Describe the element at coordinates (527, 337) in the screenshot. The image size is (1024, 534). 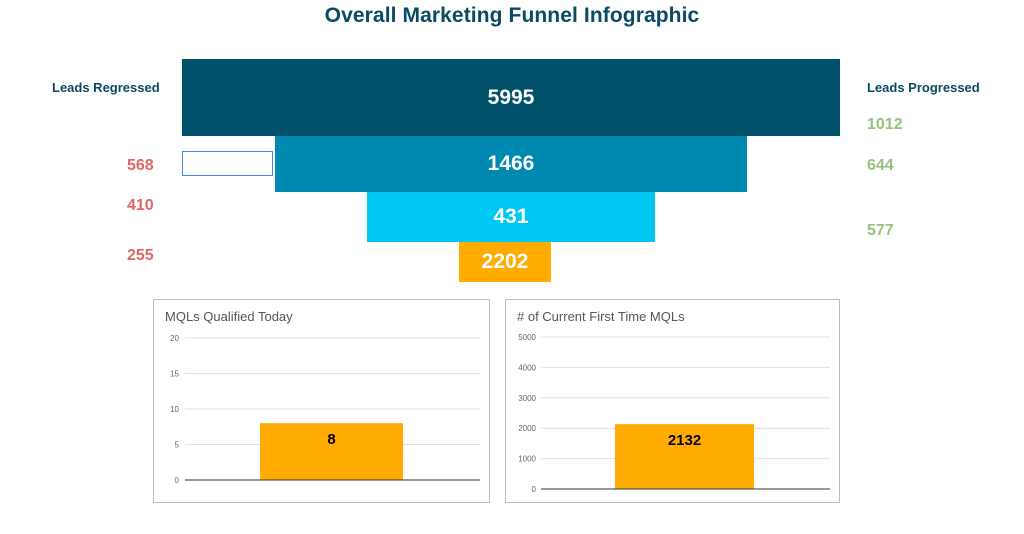
I see `first-time-mqls-y-tick-label: 5000` at that location.